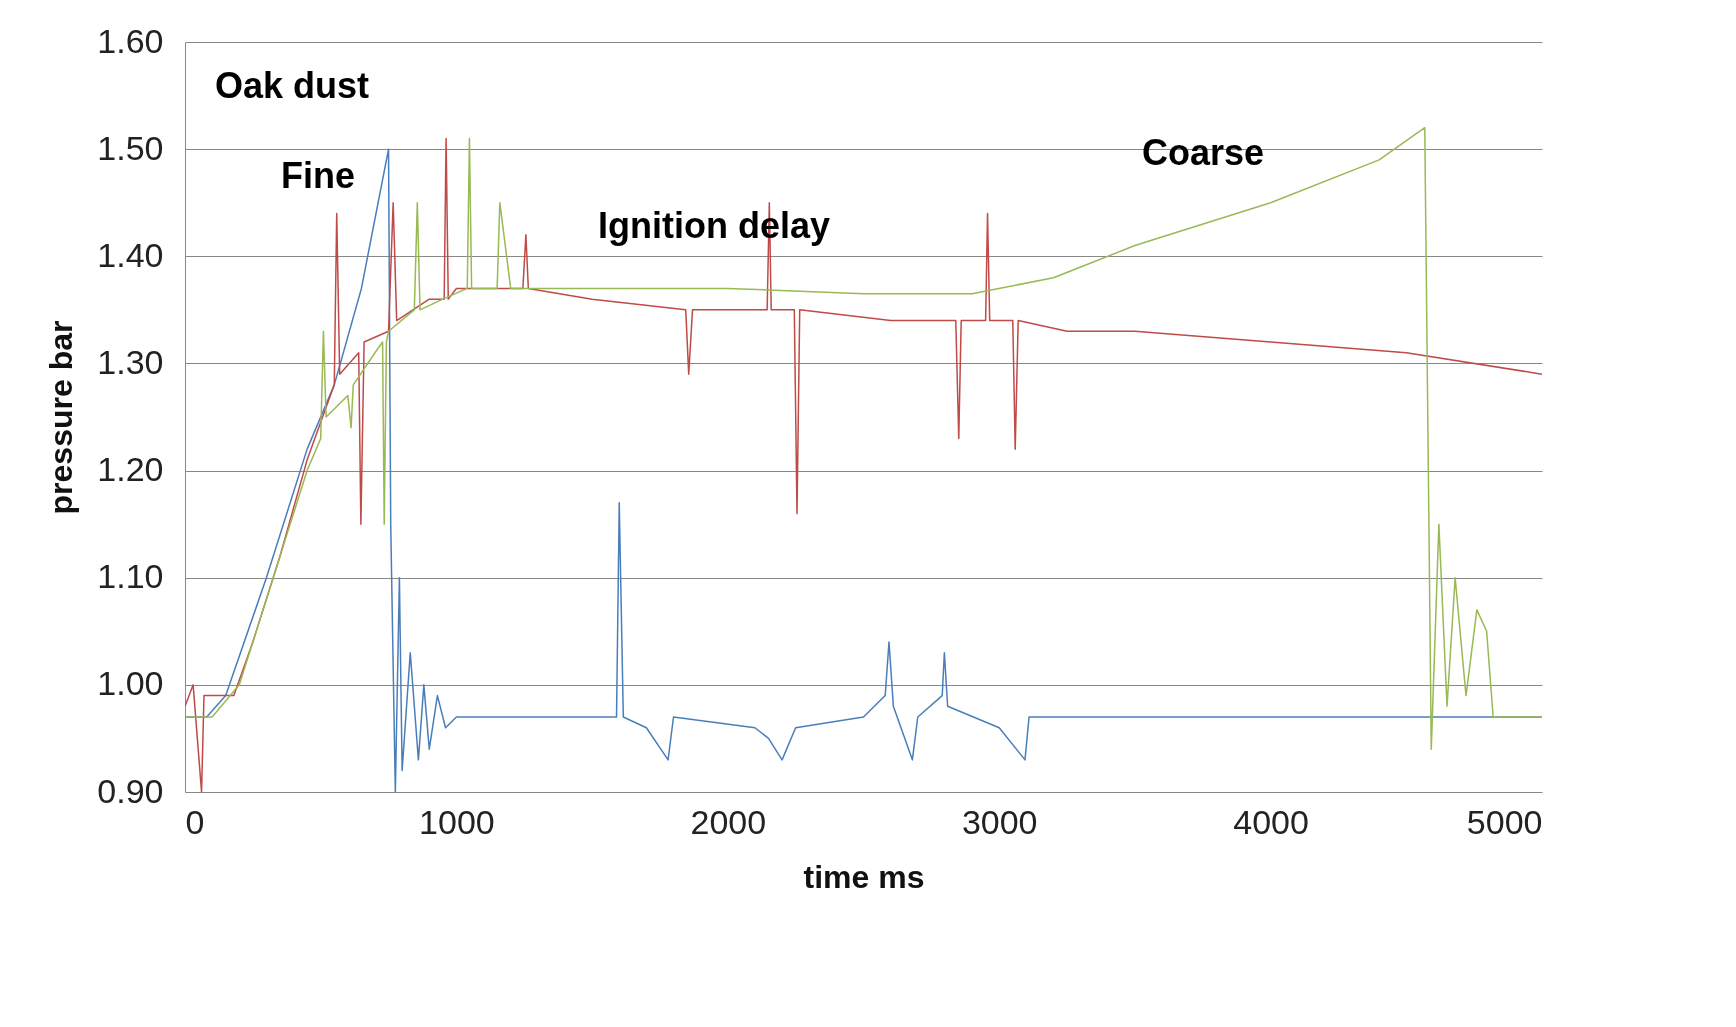  Describe the element at coordinates (864, 876) in the screenshot. I see `x-axis-title: time ms` at that location.